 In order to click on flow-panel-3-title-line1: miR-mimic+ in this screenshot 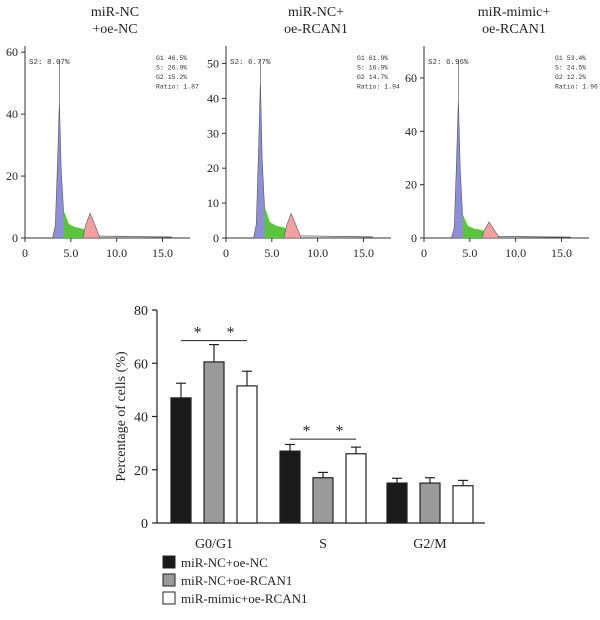, I will do `click(514, 12)`.